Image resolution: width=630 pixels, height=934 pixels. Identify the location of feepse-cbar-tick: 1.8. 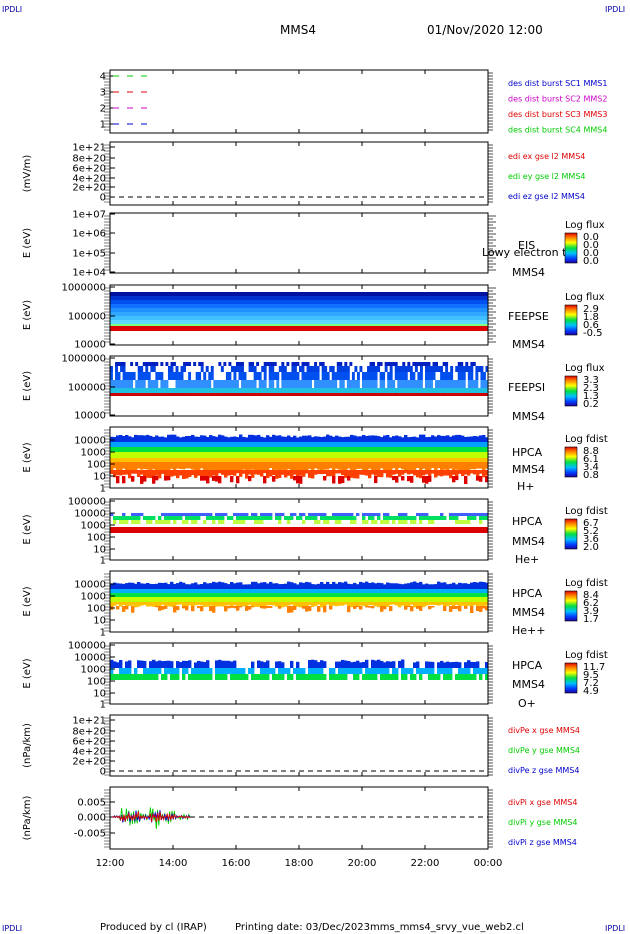
(591, 317).